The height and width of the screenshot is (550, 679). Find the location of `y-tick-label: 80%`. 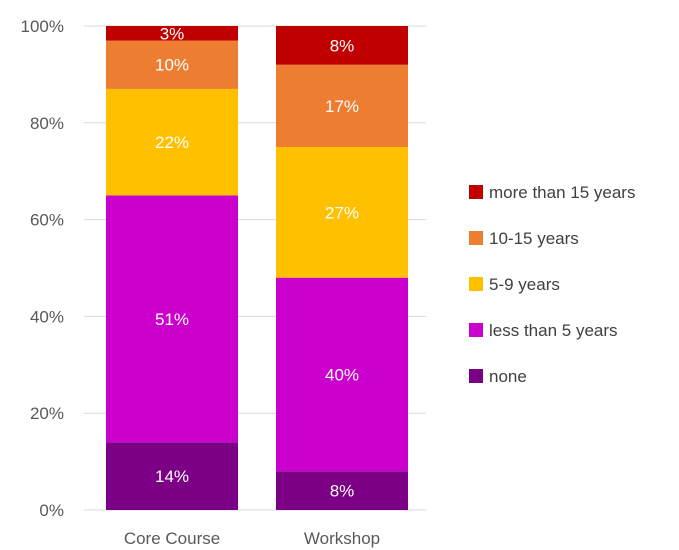

y-tick-label: 80% is located at coordinates (47, 123).